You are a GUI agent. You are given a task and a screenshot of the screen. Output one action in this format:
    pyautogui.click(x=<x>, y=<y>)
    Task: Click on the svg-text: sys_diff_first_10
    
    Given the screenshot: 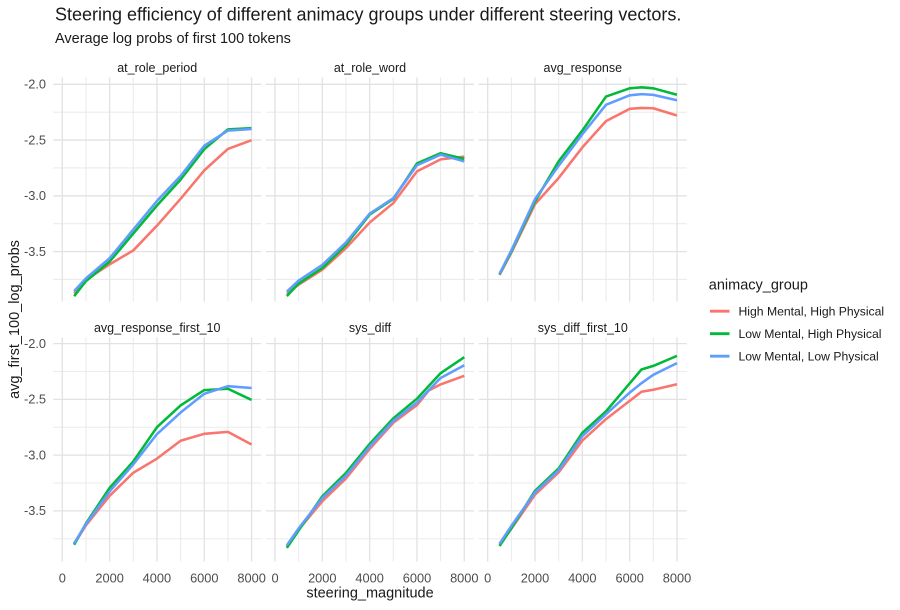 What is the action you would take?
    pyautogui.click(x=583, y=328)
    